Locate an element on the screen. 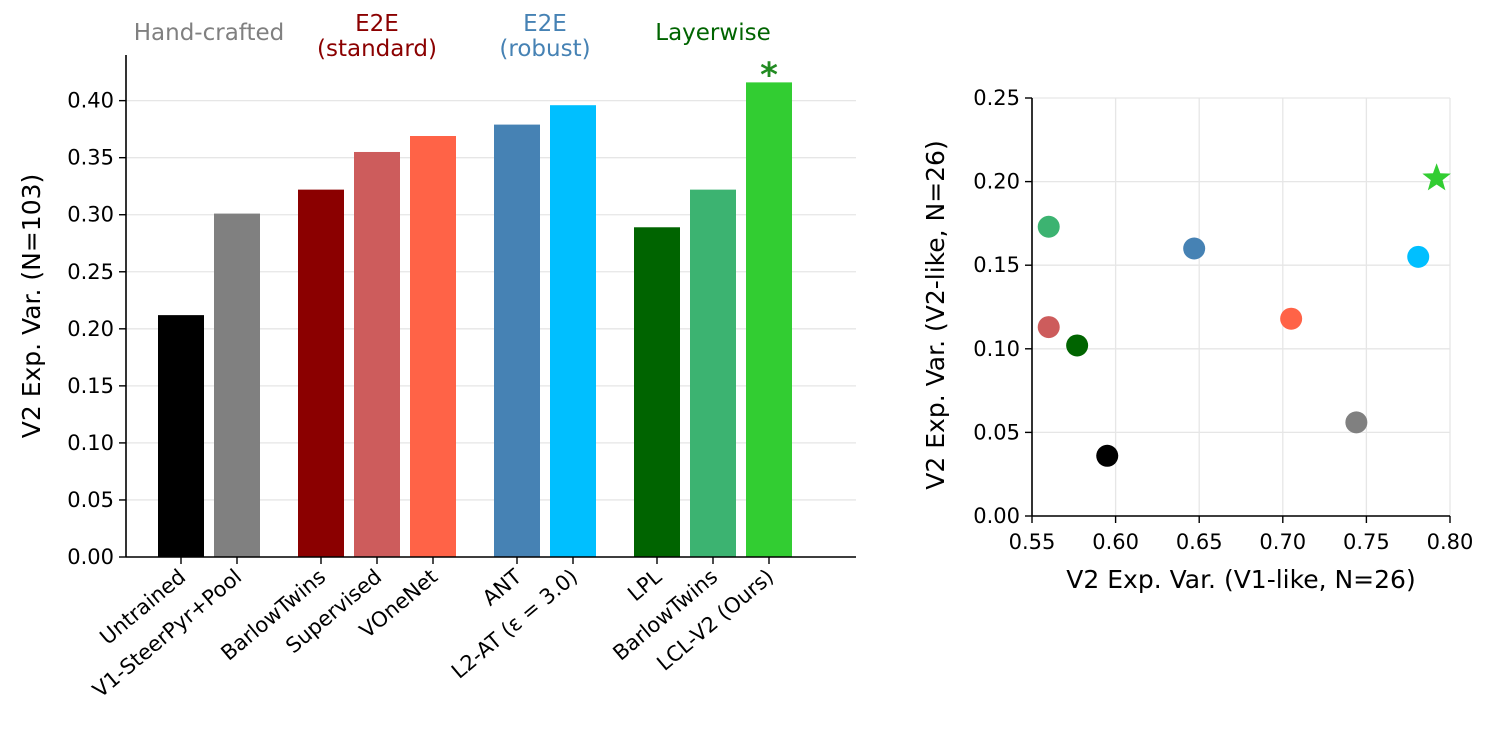  bar-y-tick-label: 0.25 is located at coordinates (90, 272).